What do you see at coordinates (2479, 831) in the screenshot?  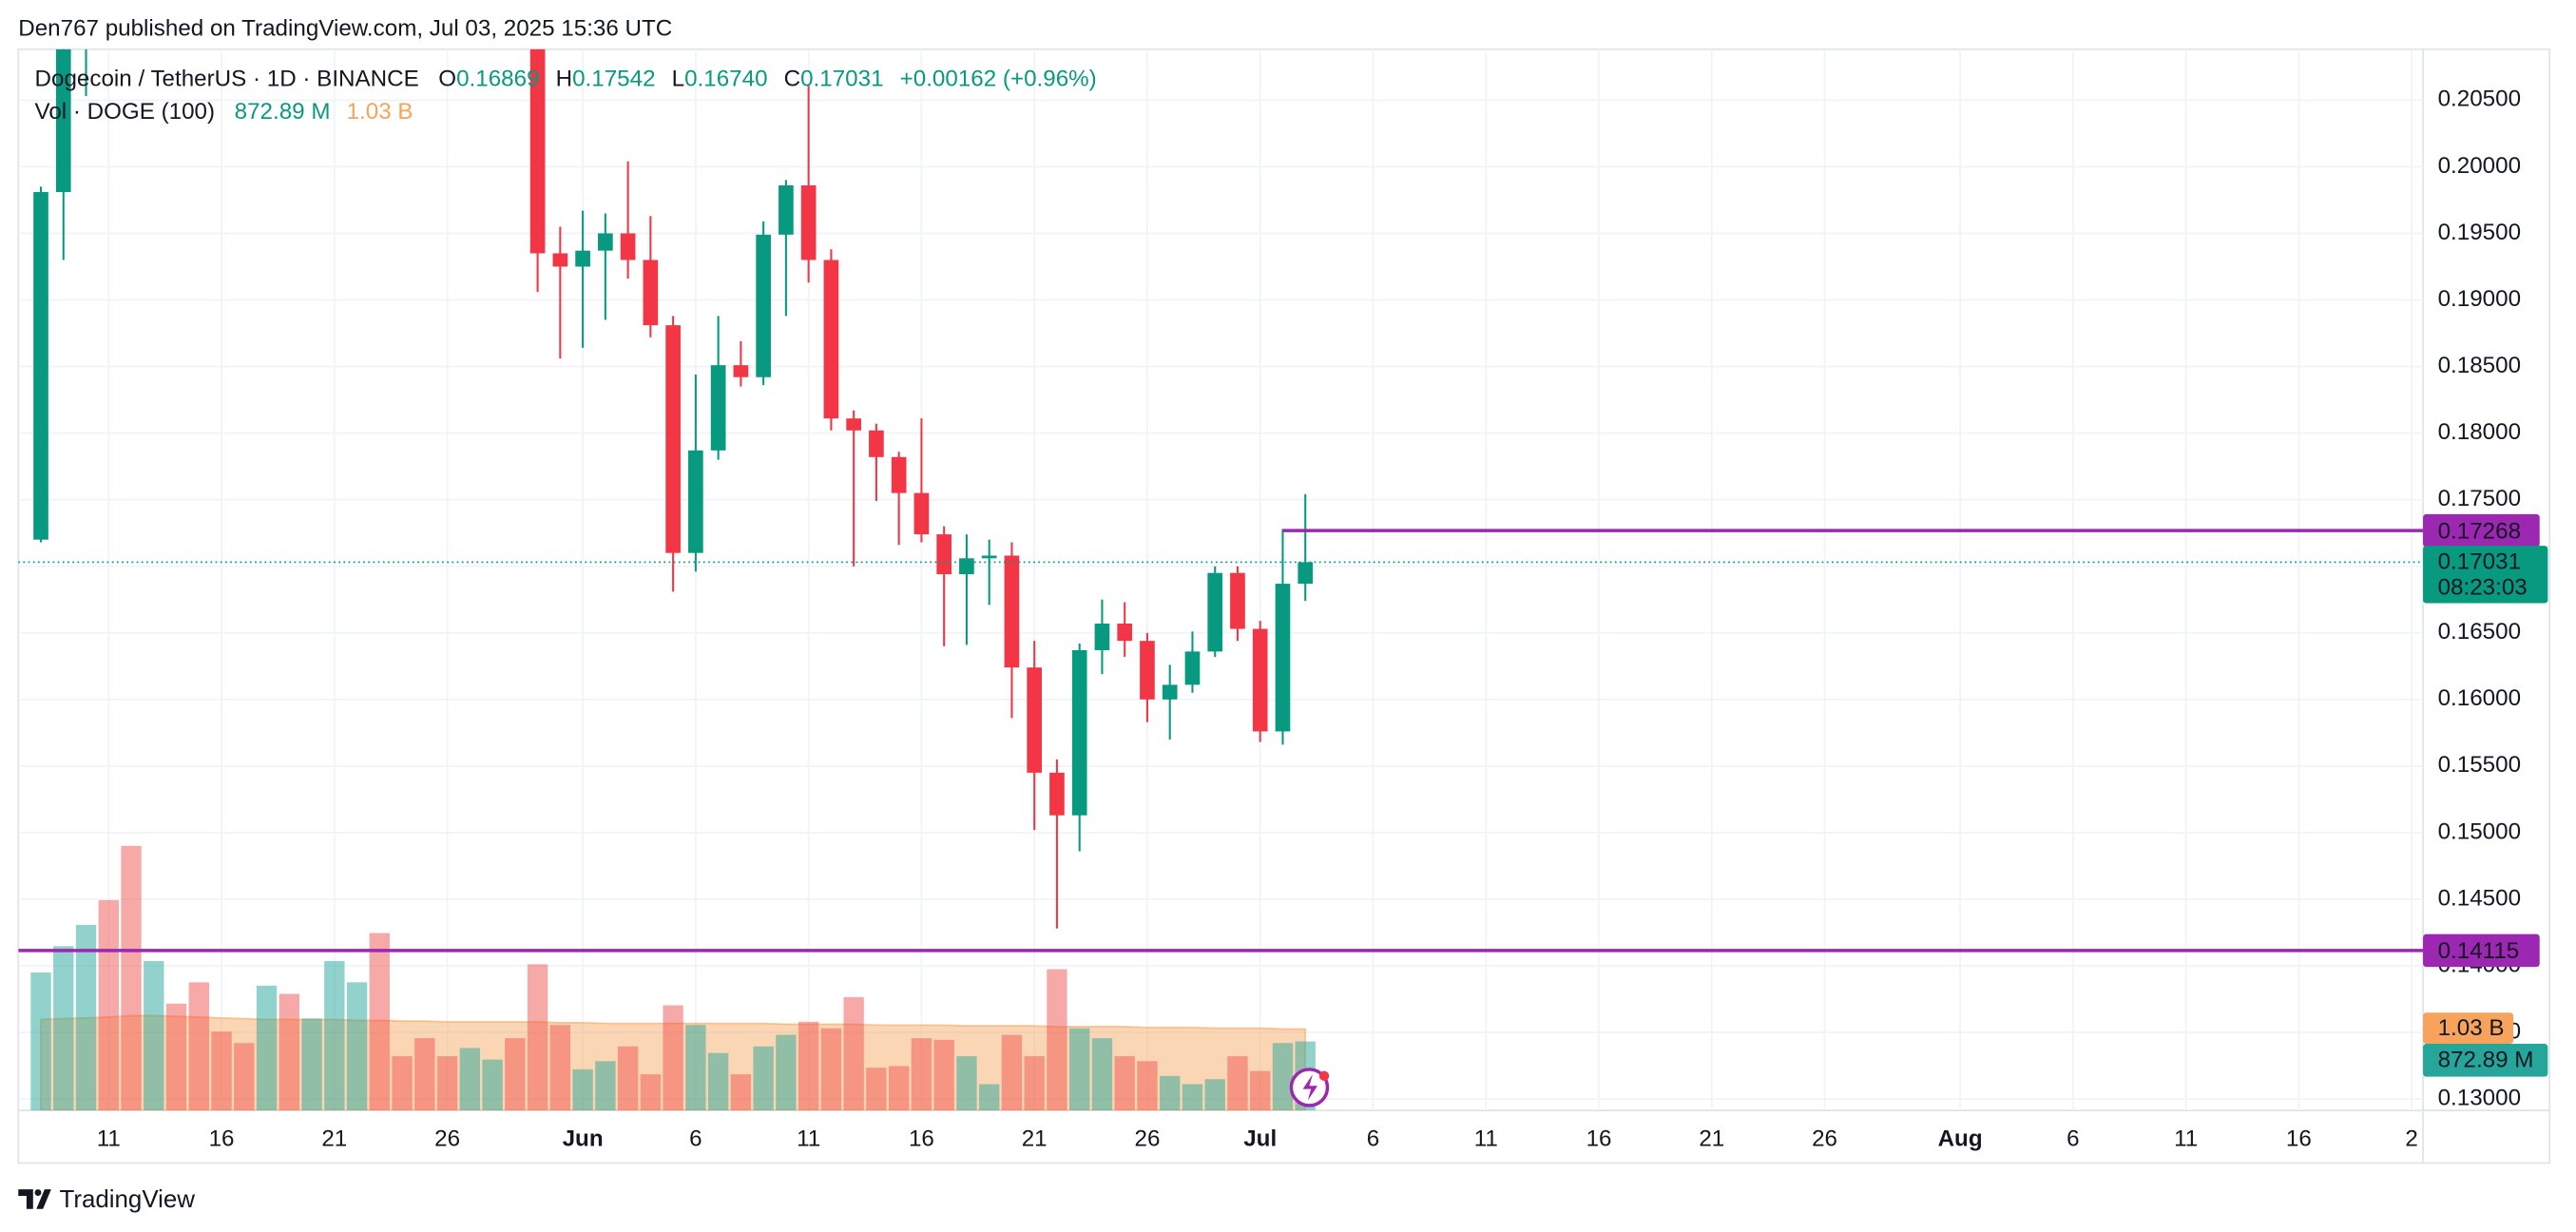 I see `y-tick-label: 0.15000` at bounding box center [2479, 831].